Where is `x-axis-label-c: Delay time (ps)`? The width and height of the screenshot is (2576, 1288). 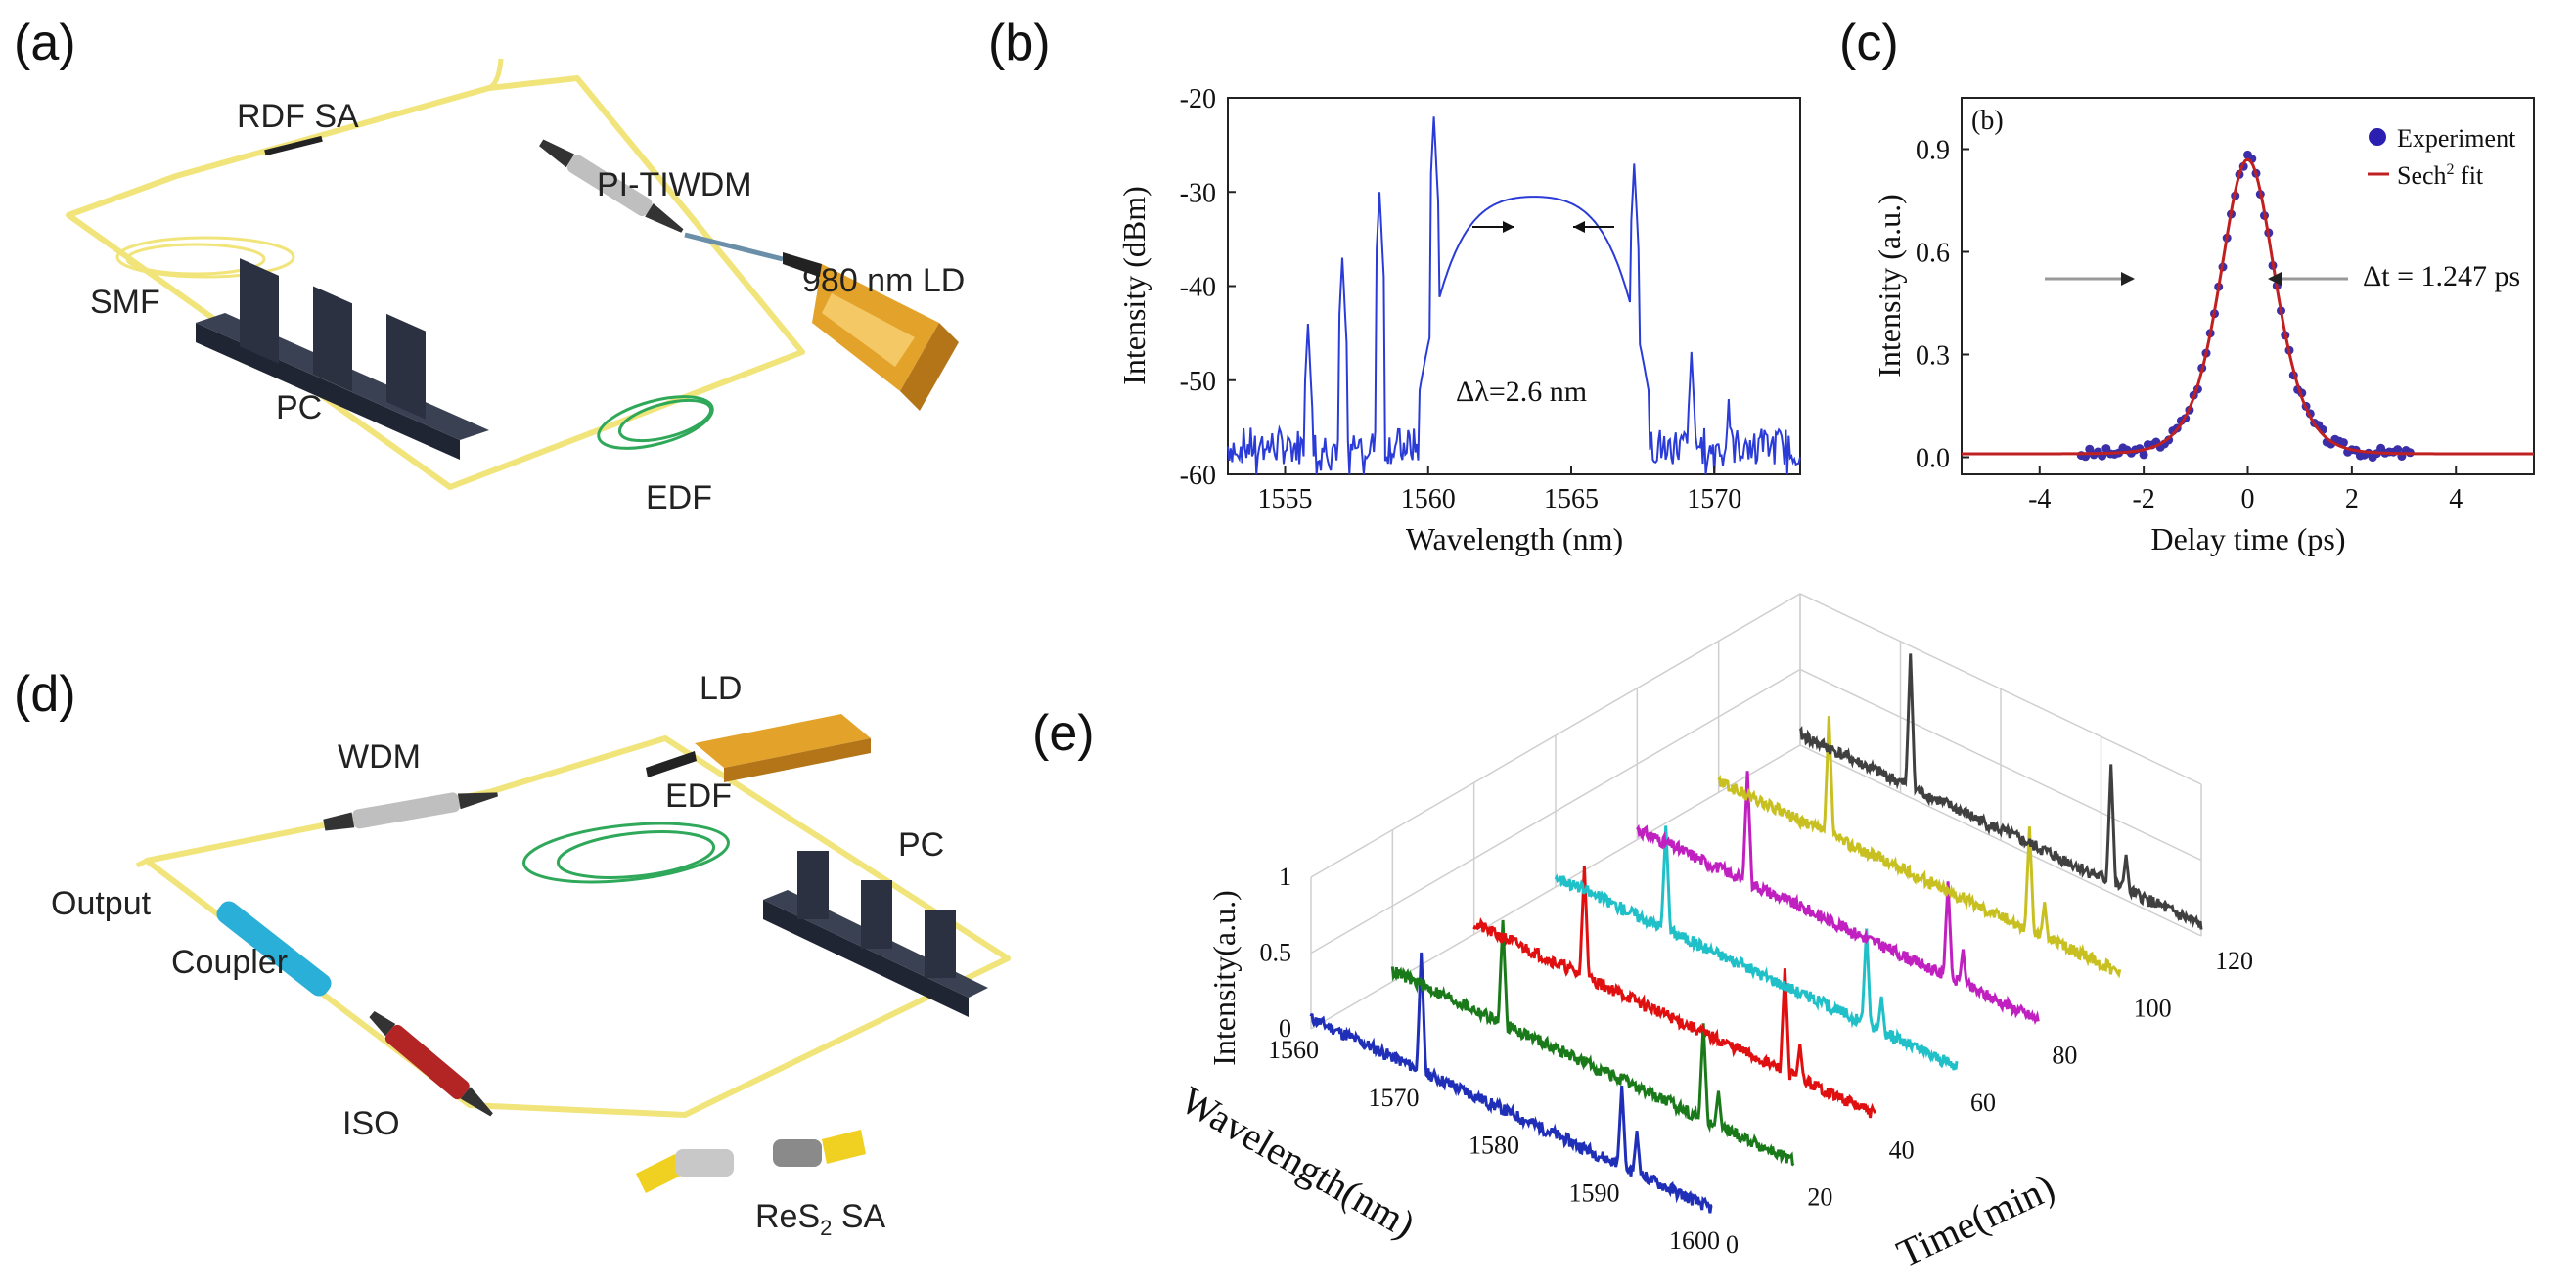
x-axis-label-c: Delay time (ps) is located at coordinates (2247, 538).